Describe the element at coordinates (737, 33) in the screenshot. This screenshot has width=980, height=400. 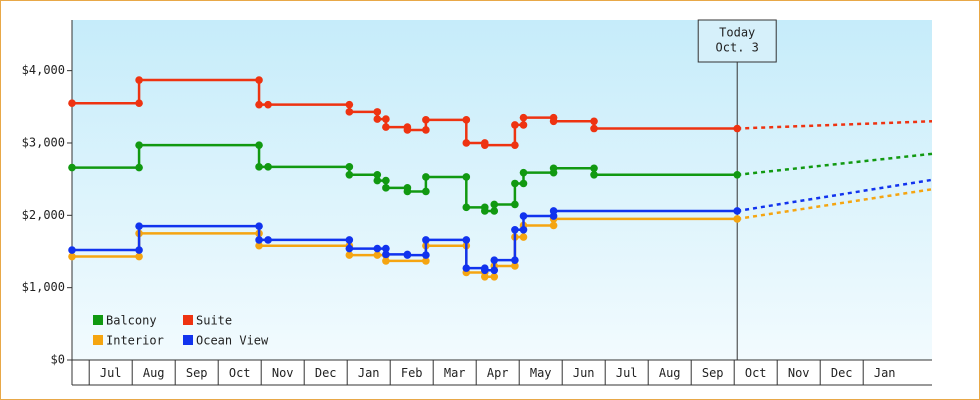
I see `today-label: Today` at that location.